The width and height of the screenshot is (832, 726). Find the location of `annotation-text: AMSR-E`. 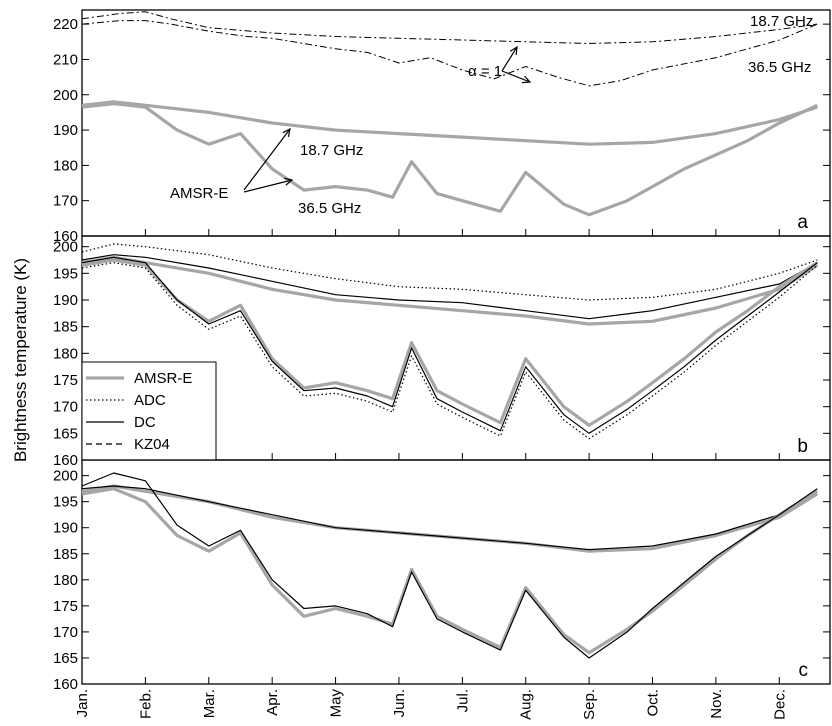

annotation-text: AMSR-E is located at coordinates (199, 193).